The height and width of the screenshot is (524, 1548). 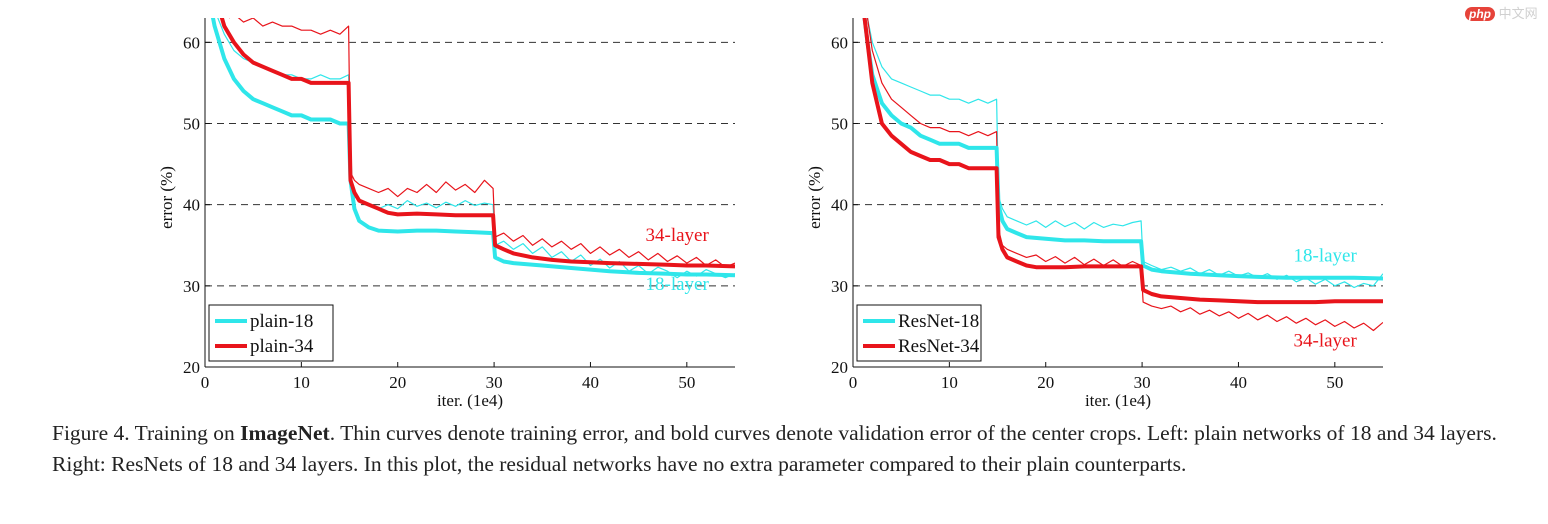 I want to click on caption-bold: ImageNet, so click(x=285, y=433).